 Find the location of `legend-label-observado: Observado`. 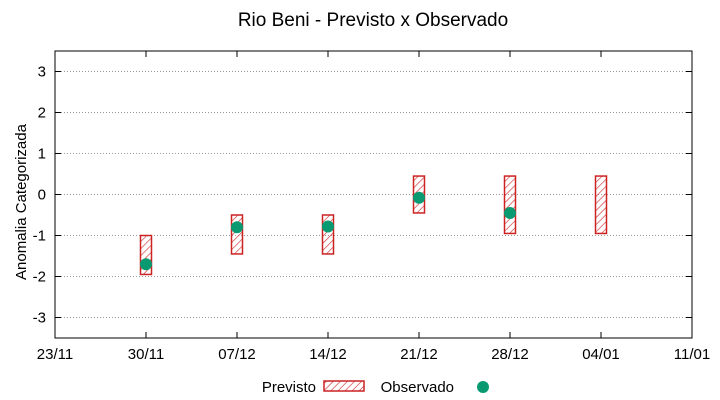

legend-label-observado: Observado is located at coordinates (417, 387).